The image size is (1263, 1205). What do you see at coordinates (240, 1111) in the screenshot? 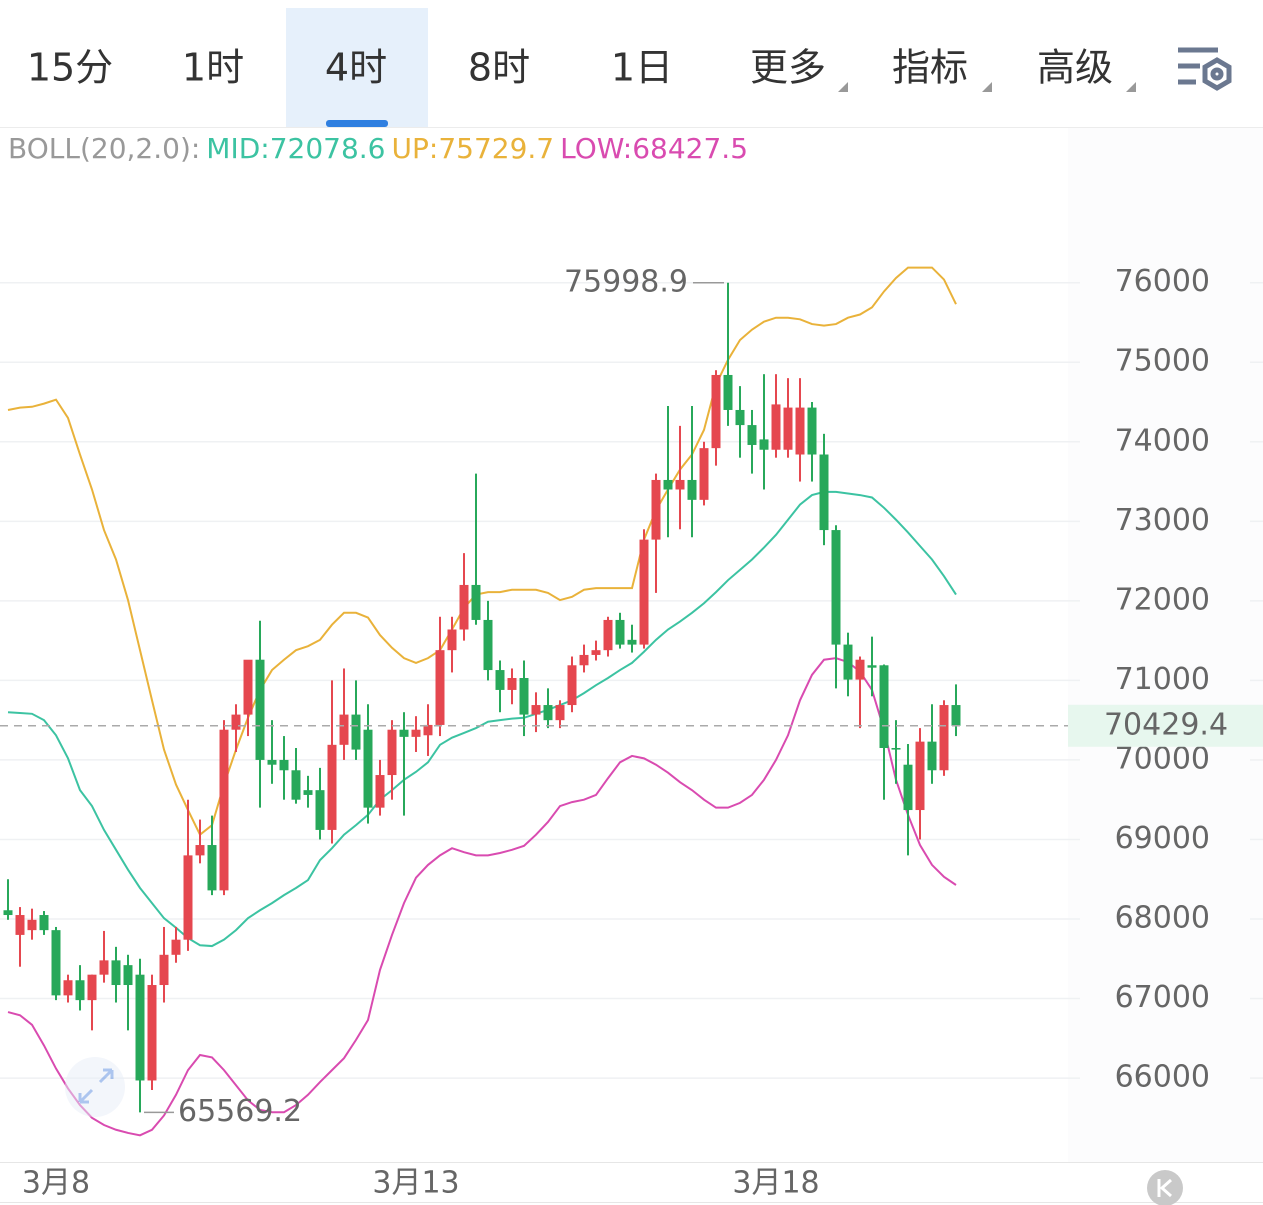
I see `min-label: 65569.2` at bounding box center [240, 1111].